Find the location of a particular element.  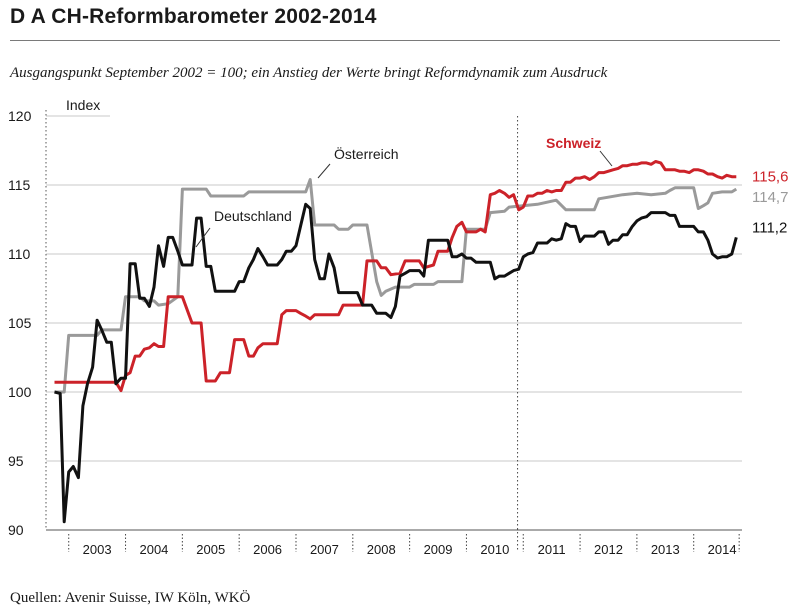

x-tick-label-2005: 2005 is located at coordinates (210, 549).